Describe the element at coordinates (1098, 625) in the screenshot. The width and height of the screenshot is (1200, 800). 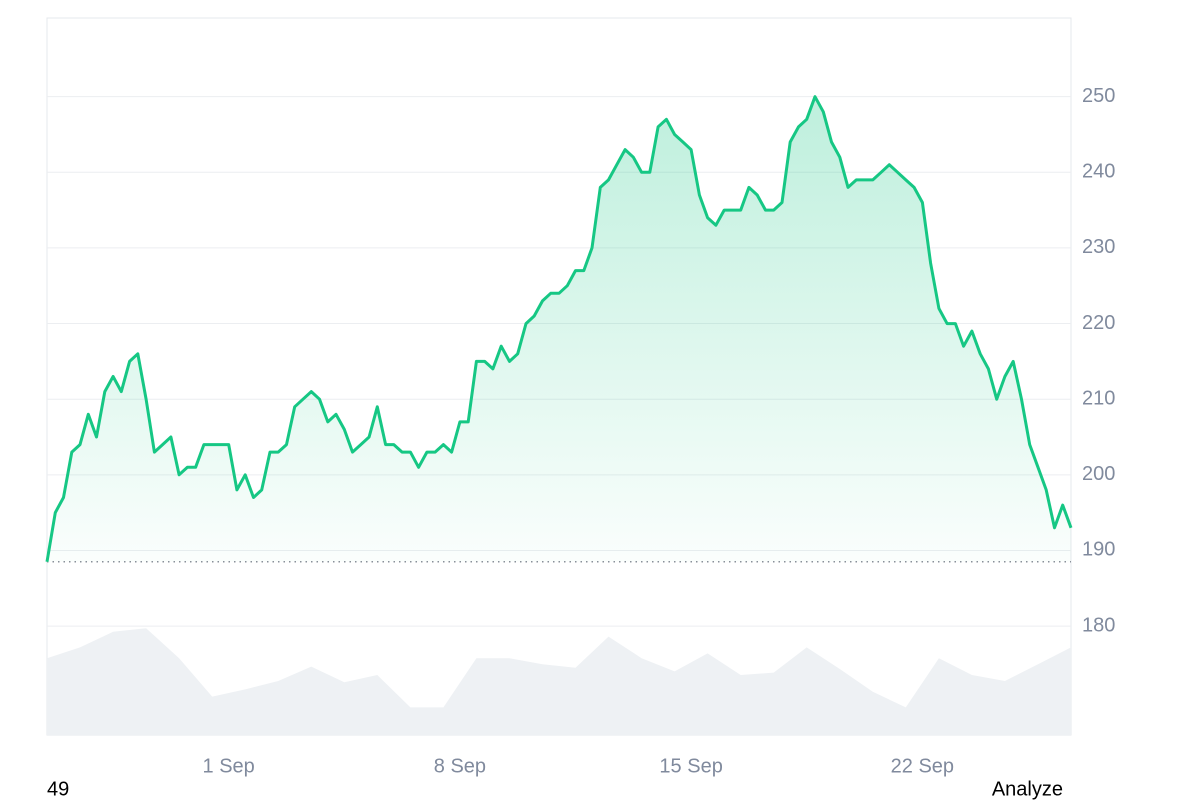
I see `y-tick-label: 180` at that location.